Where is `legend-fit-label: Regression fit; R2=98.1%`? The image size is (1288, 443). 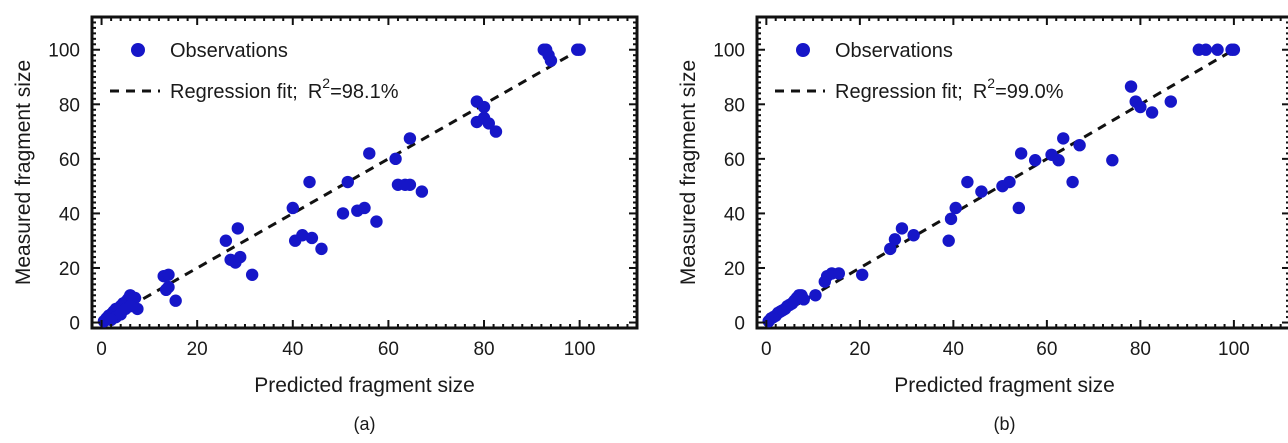 legend-fit-label: Regression fit; R2=98.1% is located at coordinates (284, 89).